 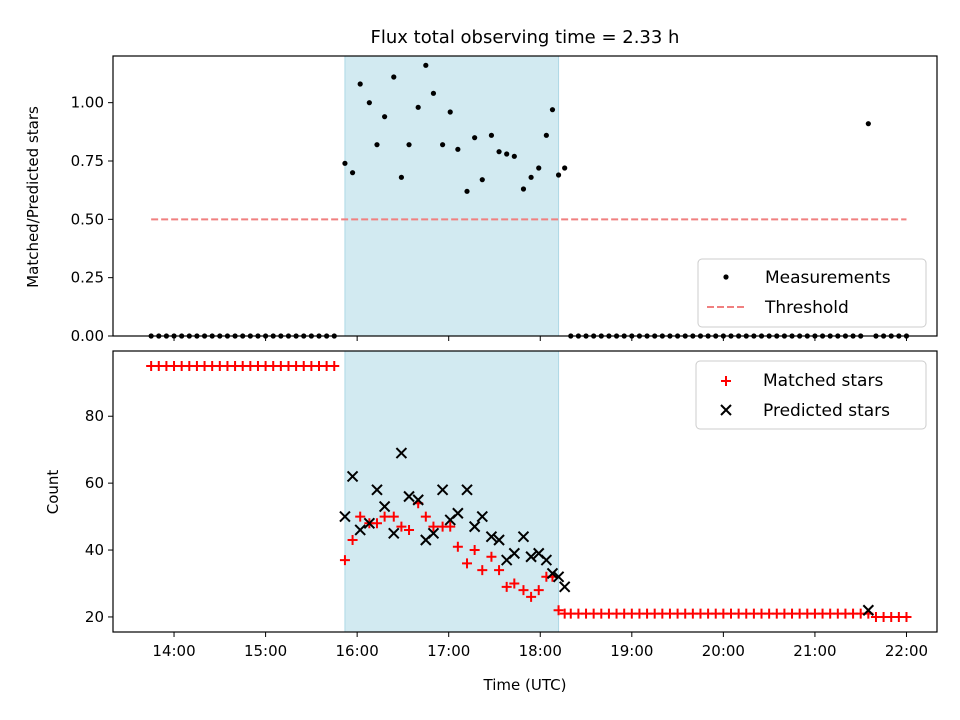 What do you see at coordinates (448, 651) in the screenshot?
I see `x-tick-label: 17:00` at bounding box center [448, 651].